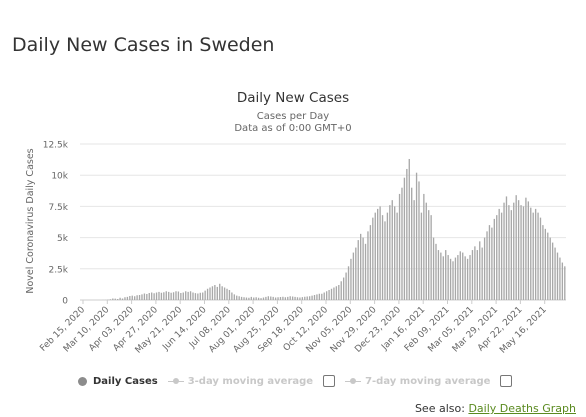 This screenshot has height=417, width=586. What do you see at coordinates (56, 224) in the screenshot?
I see `y-axis-ticks: 0 2.5k 5k 7.5k 10k 12.5k` at bounding box center [56, 224].